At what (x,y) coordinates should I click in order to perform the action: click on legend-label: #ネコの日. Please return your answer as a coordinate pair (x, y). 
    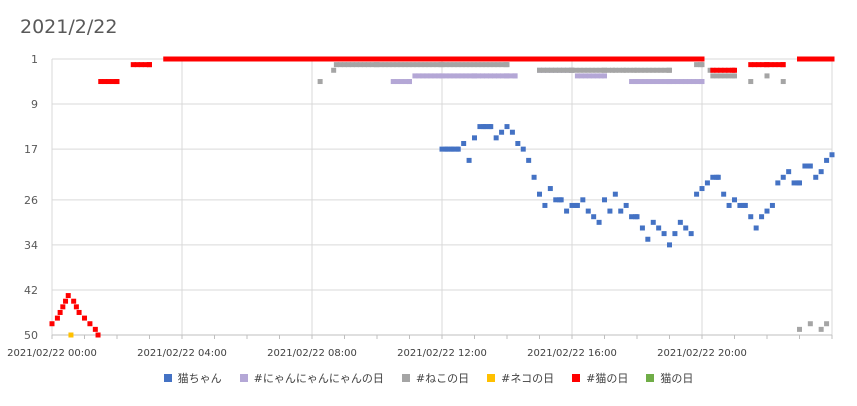
    Looking at the image, I should click on (528, 378).